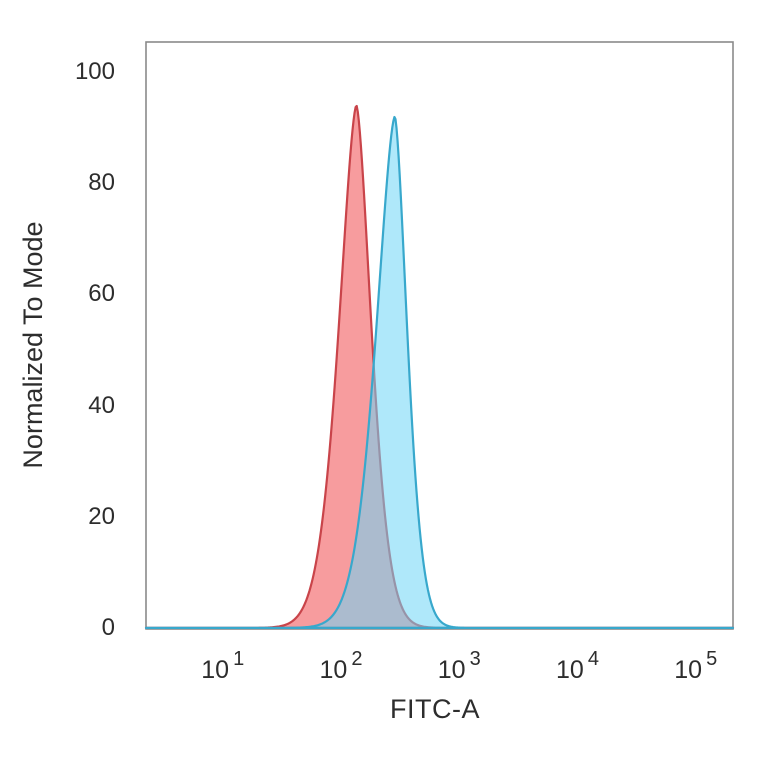 The width and height of the screenshot is (764, 764). Describe the element at coordinates (101, 405) in the screenshot. I see `y-tick-label-40: 40` at that location.